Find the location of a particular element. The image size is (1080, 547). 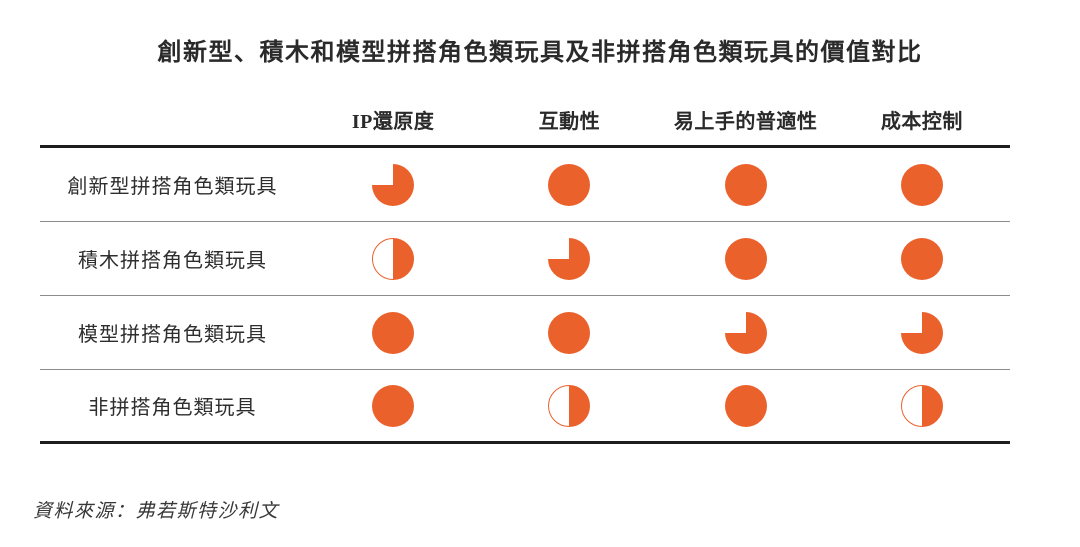

column-header-ease-of-use: 易上手的普適性 is located at coordinates (745, 122).